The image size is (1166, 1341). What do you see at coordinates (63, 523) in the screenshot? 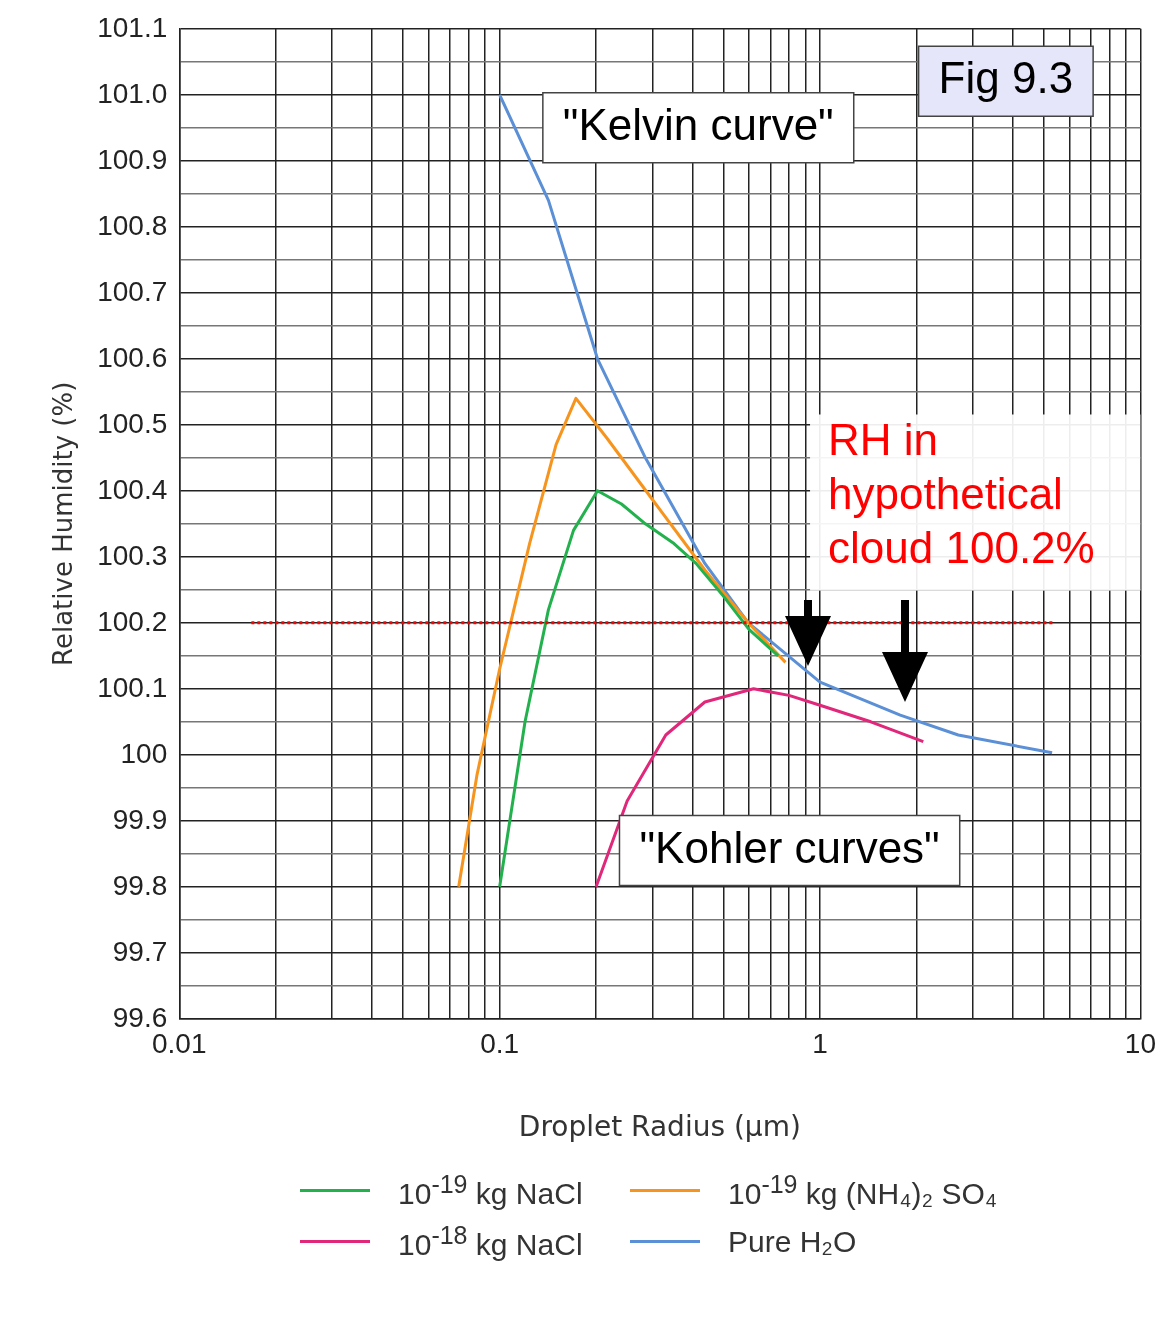
I see `y-axis-title: Relative Humidity (%)` at bounding box center [63, 523].